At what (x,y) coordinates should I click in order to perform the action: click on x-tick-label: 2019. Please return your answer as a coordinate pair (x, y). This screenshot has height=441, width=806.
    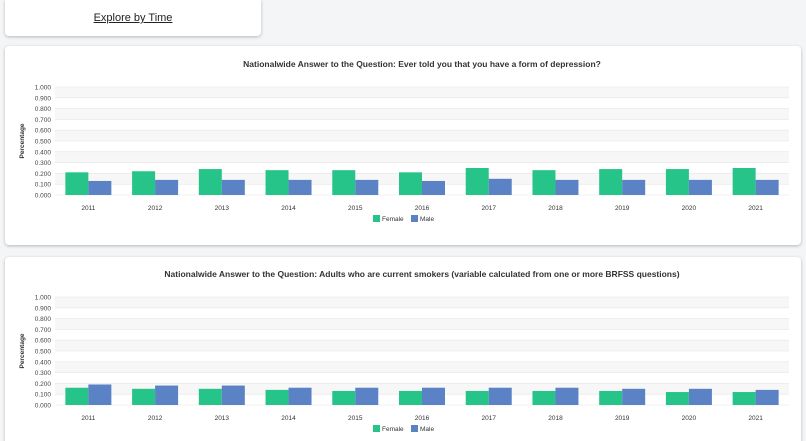
    Looking at the image, I should click on (622, 418).